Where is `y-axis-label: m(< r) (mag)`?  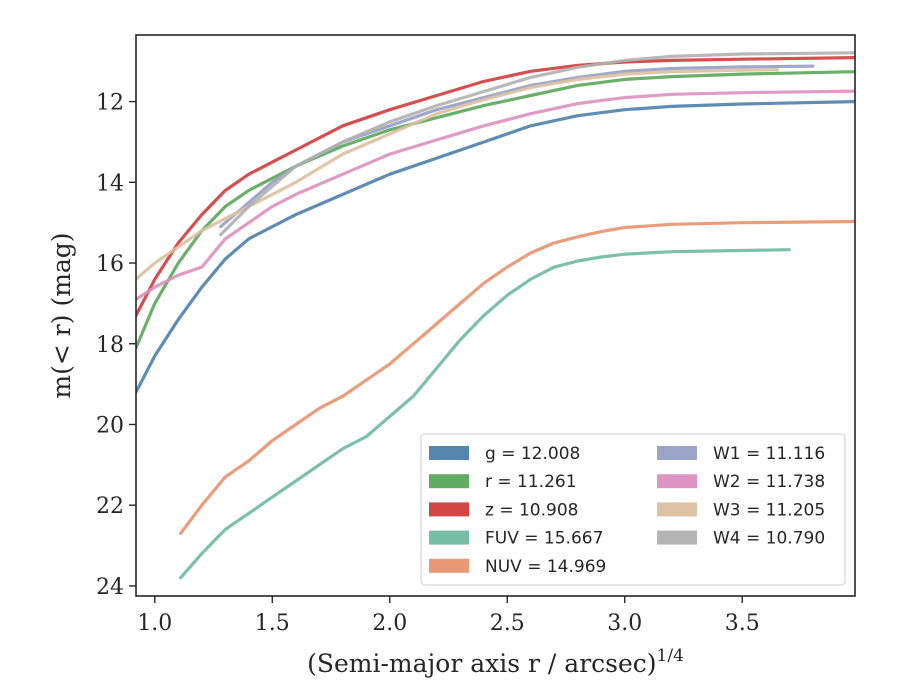 y-axis-label: m(< r) (mag) is located at coordinates (61, 315).